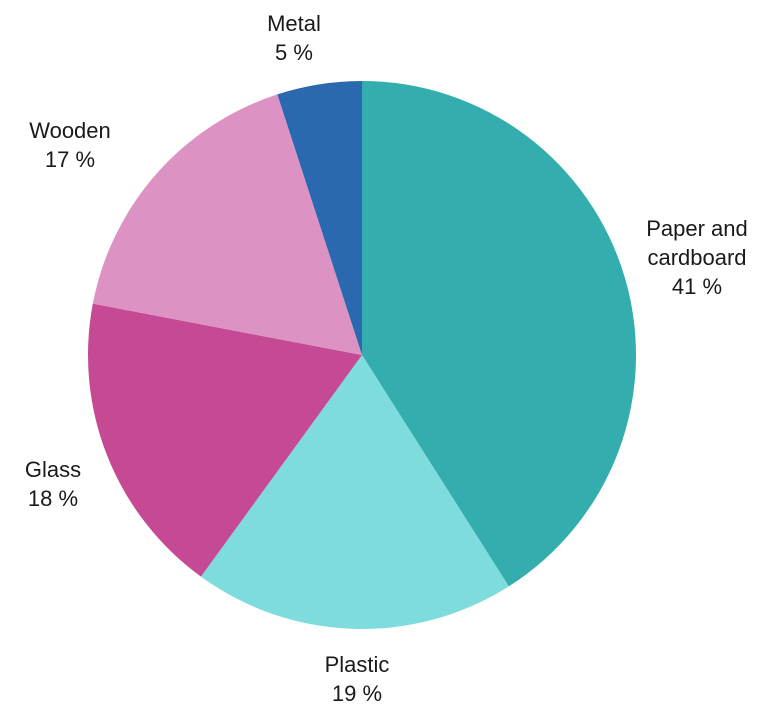 This screenshot has height=705, width=771. Describe the element at coordinates (227, 224) in the screenshot. I see `pie-slice-wooden` at that location.